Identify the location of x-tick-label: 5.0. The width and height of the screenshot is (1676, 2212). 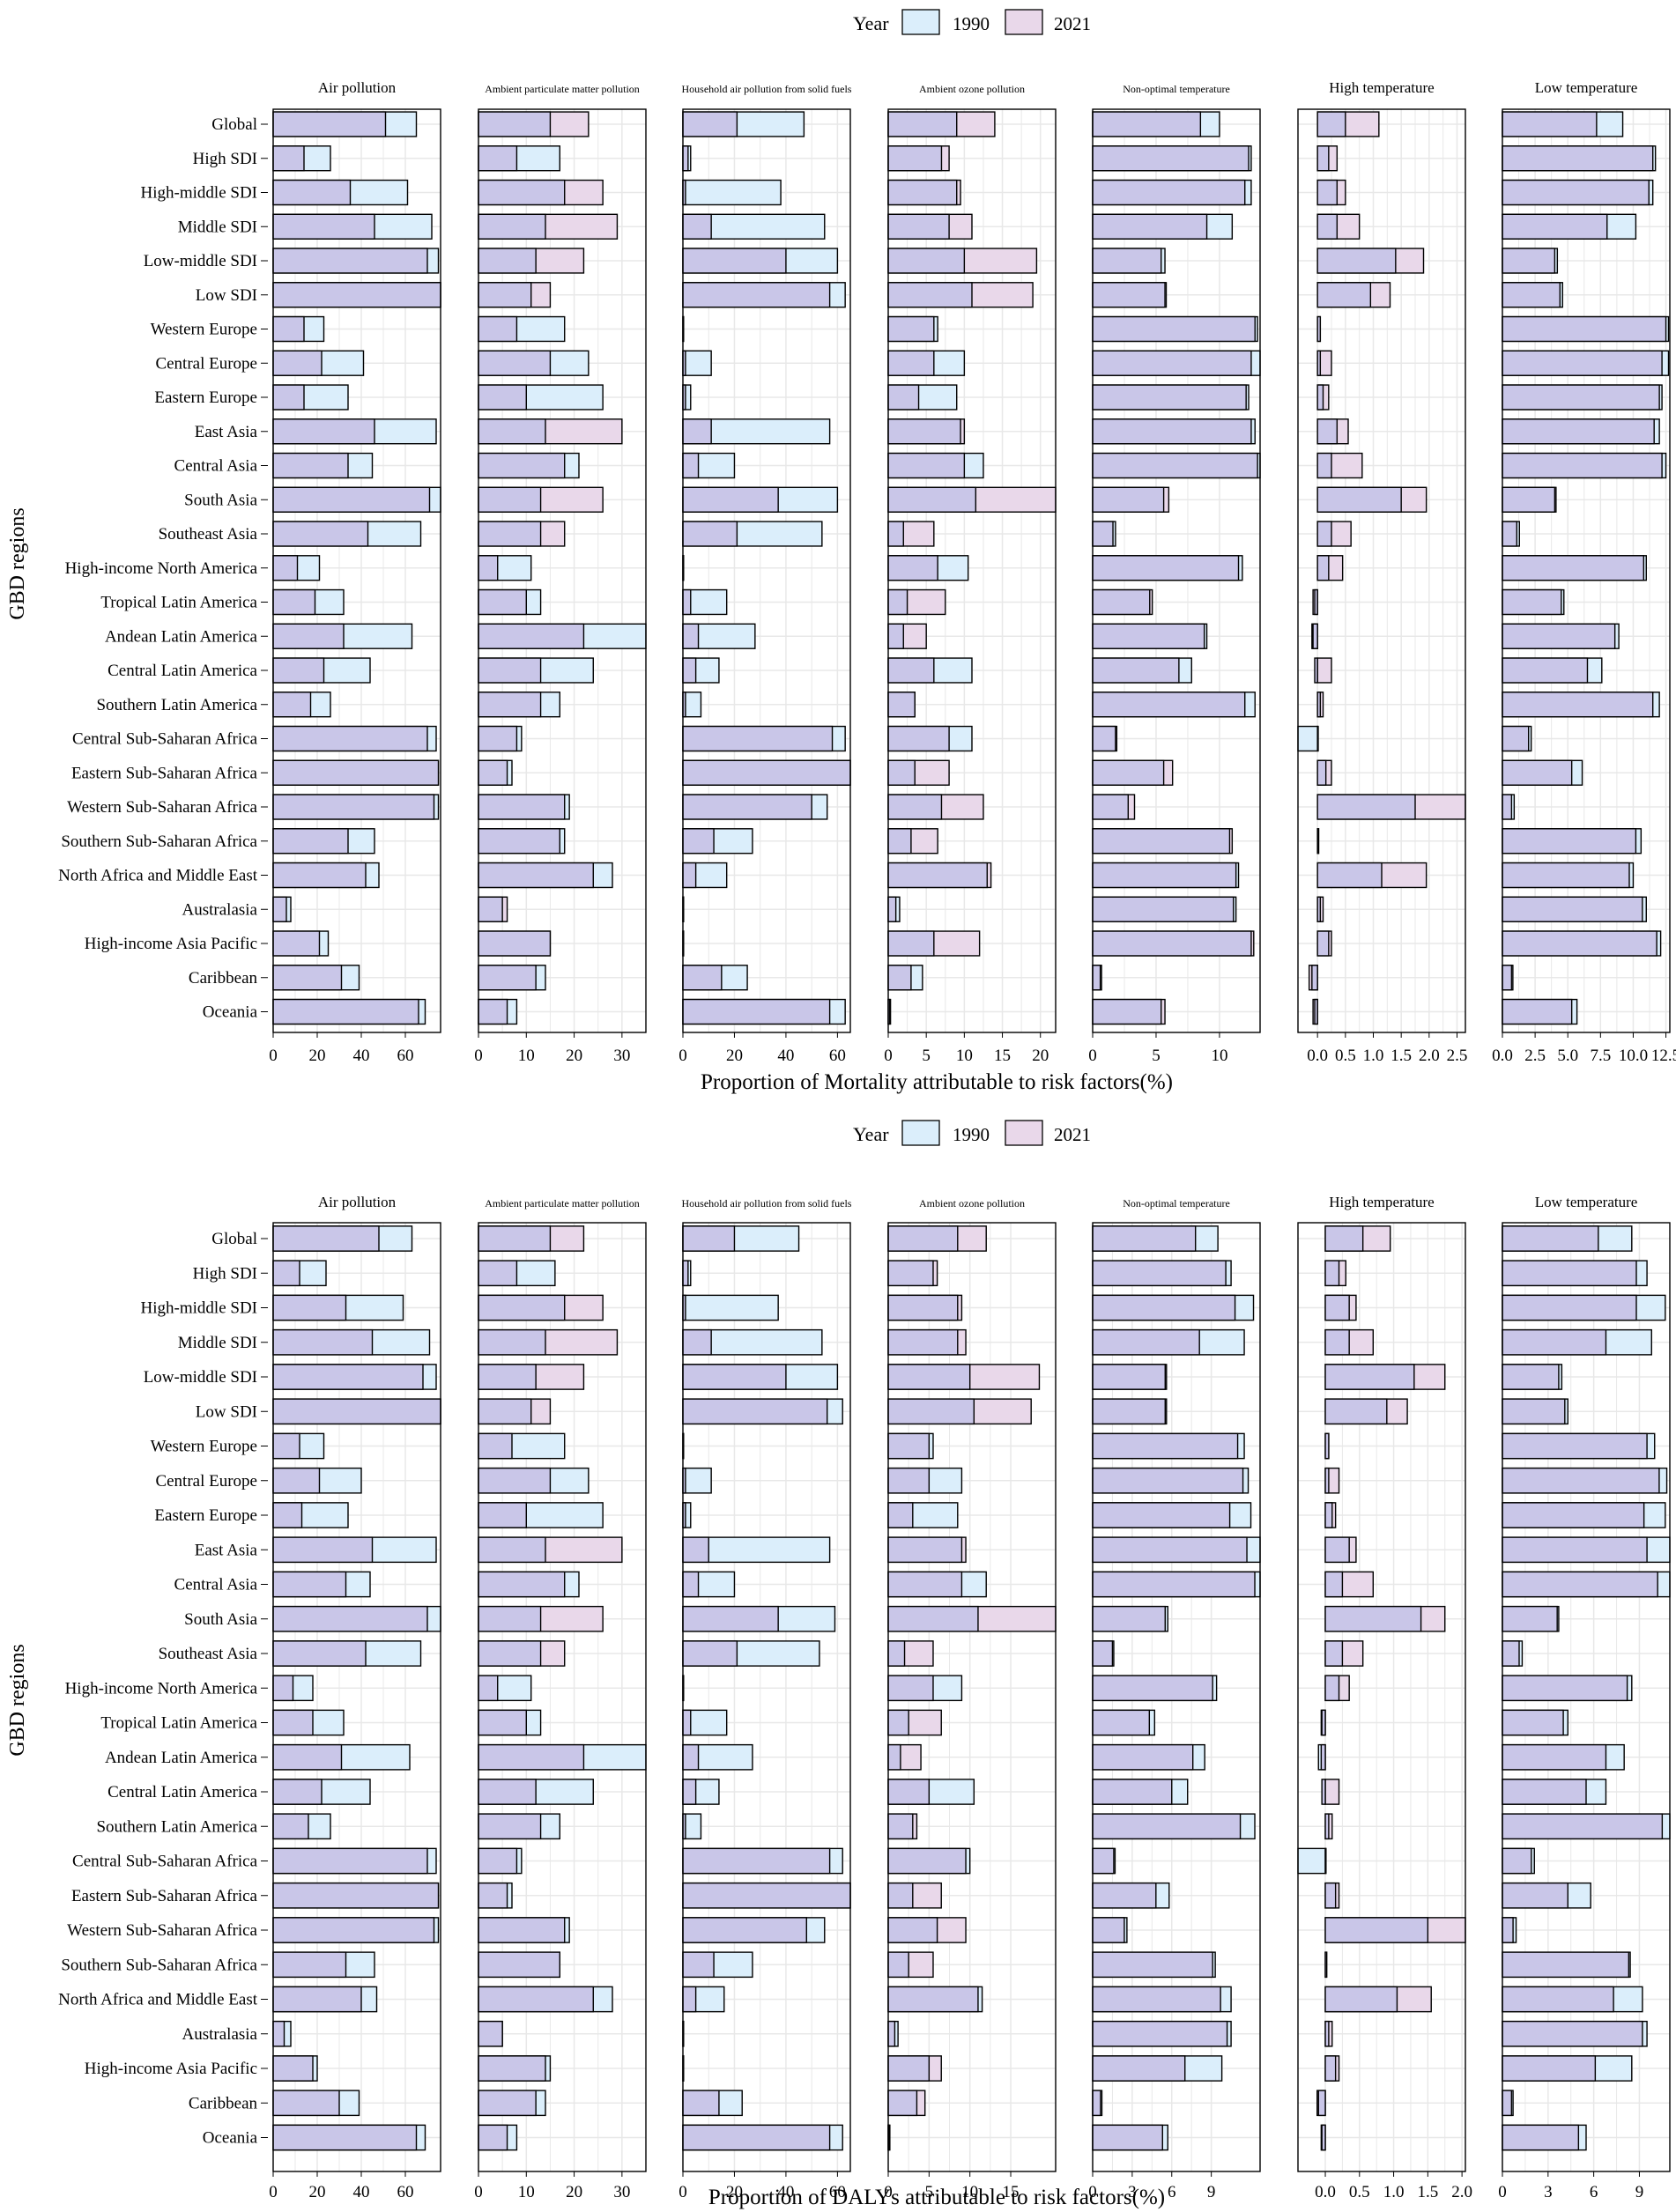
(1567, 1056).